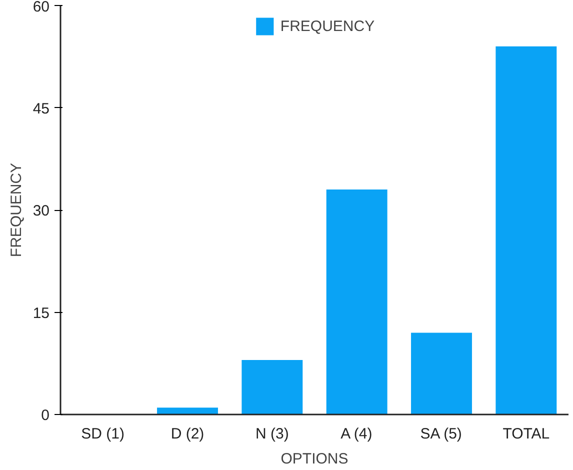  What do you see at coordinates (45, 415) in the screenshot?
I see `y-tick-label: 0` at bounding box center [45, 415].